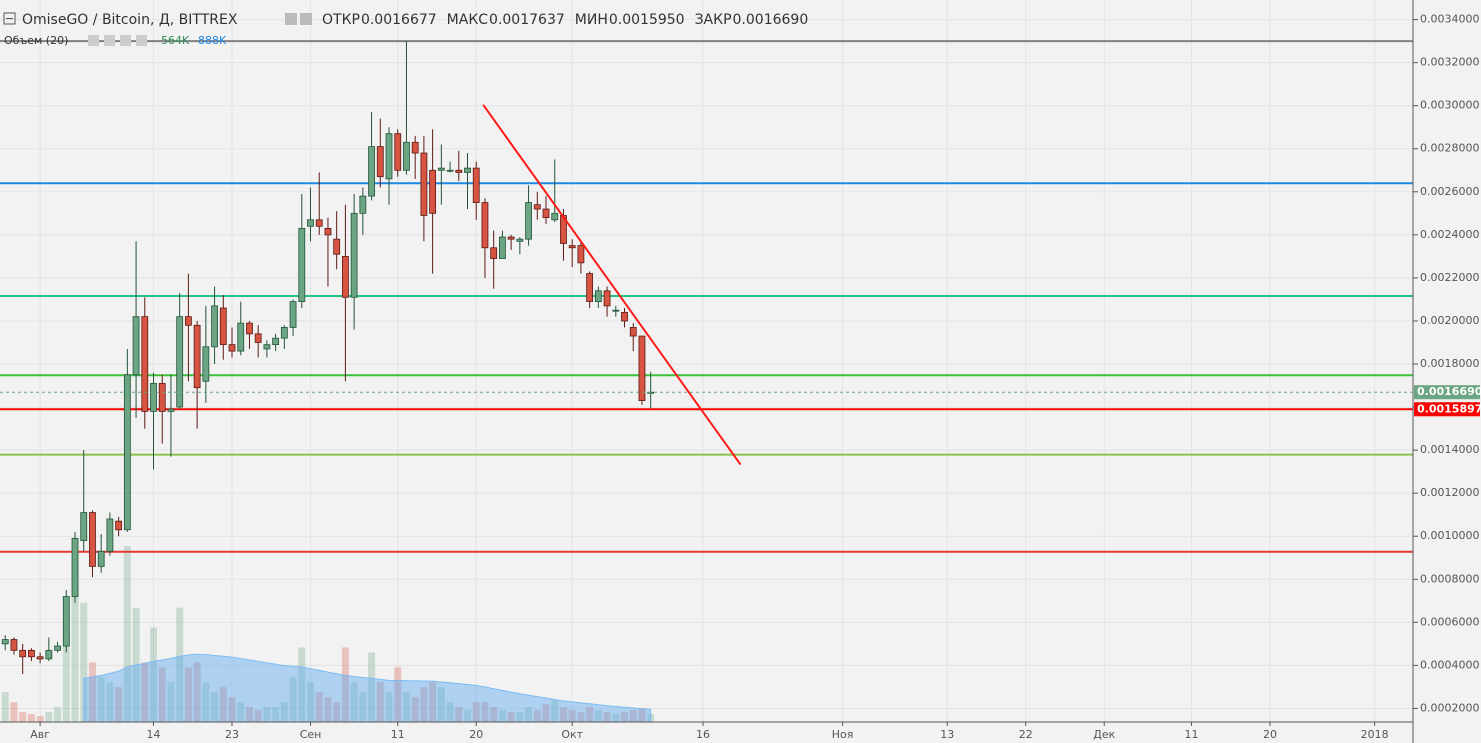  I want to click on y-tick-label: 0.0024000, so click(1450, 234).